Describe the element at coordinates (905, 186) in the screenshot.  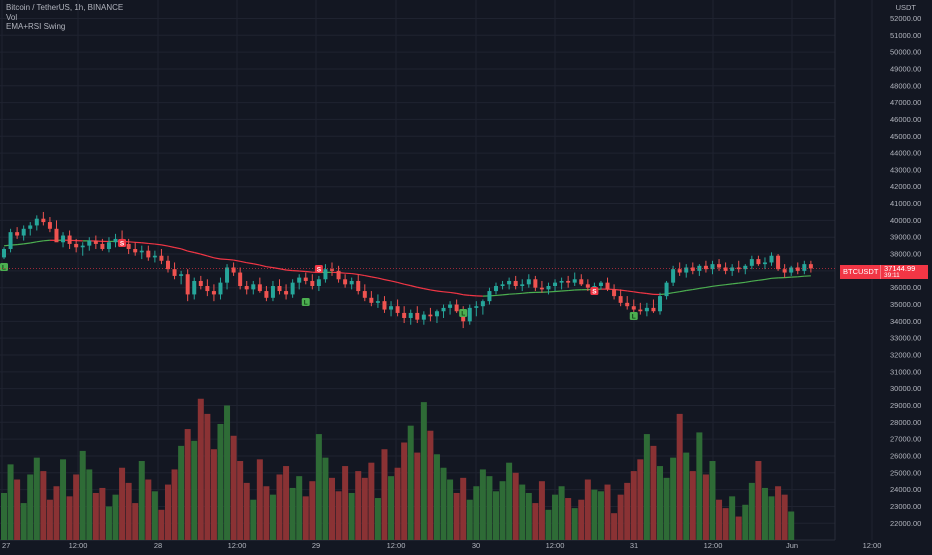
I see `price-tick-20: 42000.00` at that location.